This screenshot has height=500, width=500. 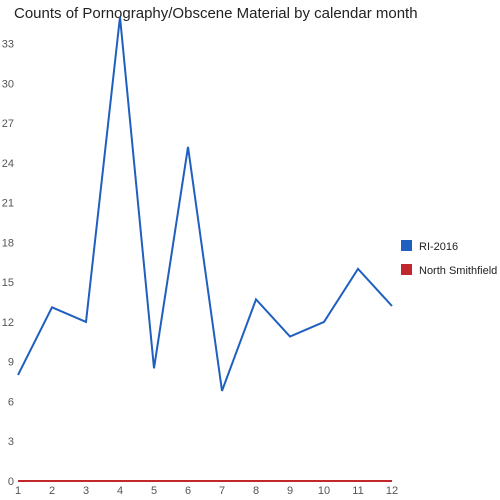 What do you see at coordinates (188, 491) in the screenshot?
I see `x-tick-label: 6` at bounding box center [188, 491].